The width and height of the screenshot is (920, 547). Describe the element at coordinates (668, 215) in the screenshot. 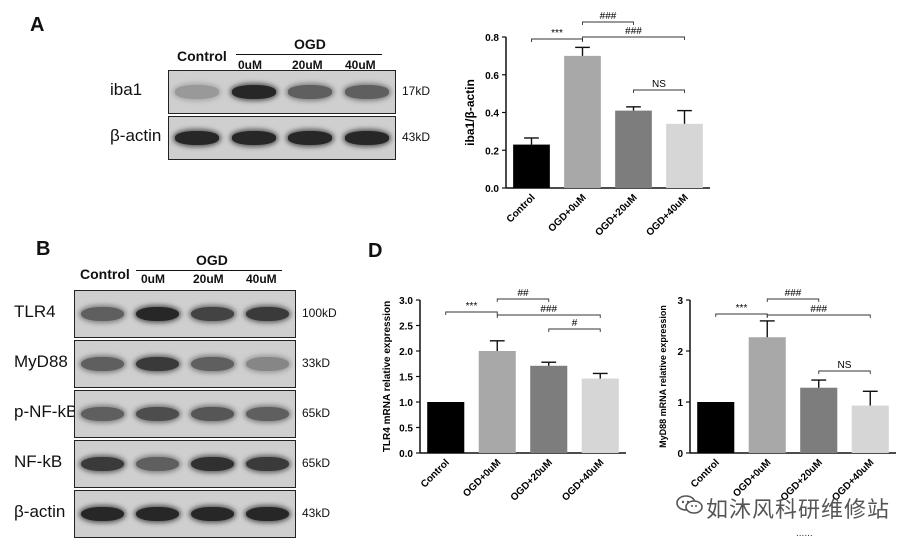

I see `category-label-ogd-40um: OGD+40uM` at that location.